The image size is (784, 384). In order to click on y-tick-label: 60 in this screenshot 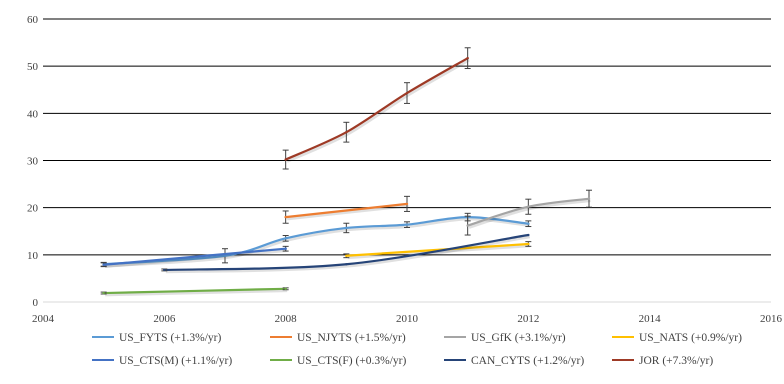, I will do `click(33, 20)`.